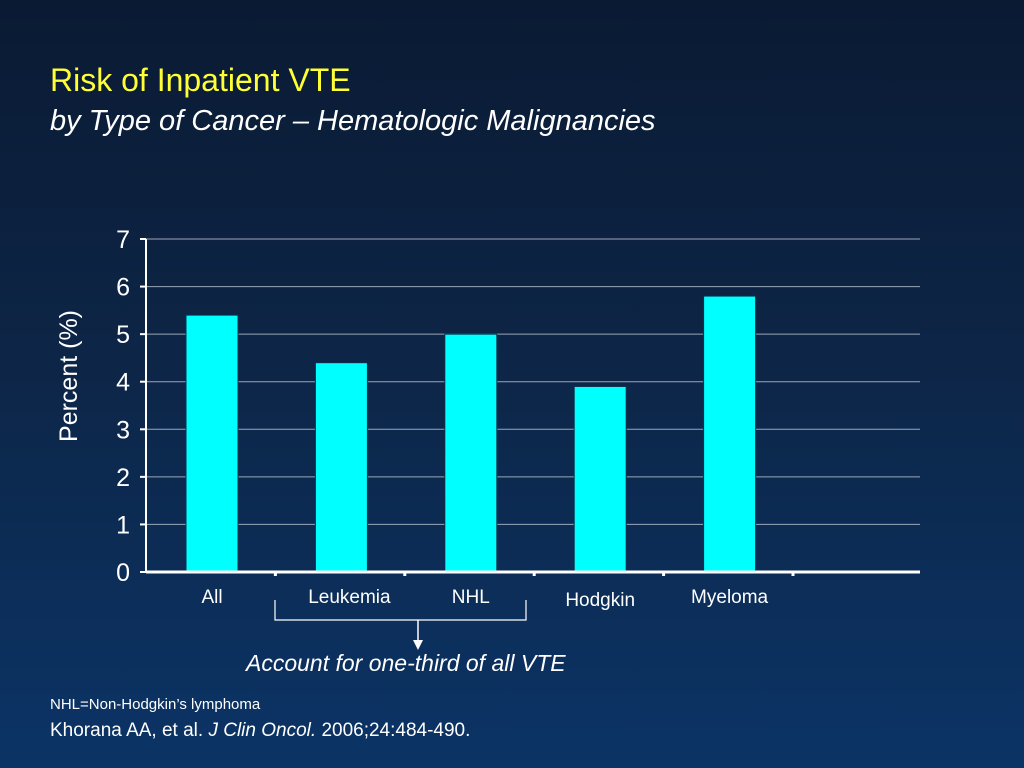 The height and width of the screenshot is (768, 1024). I want to click on y-tick-label: 1, so click(123, 525).